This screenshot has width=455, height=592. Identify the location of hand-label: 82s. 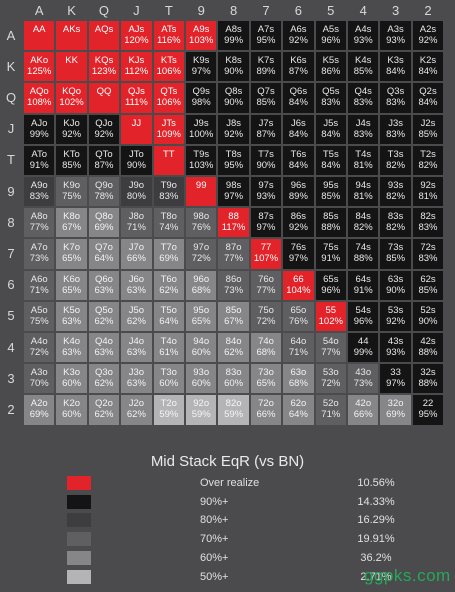
(428, 217).